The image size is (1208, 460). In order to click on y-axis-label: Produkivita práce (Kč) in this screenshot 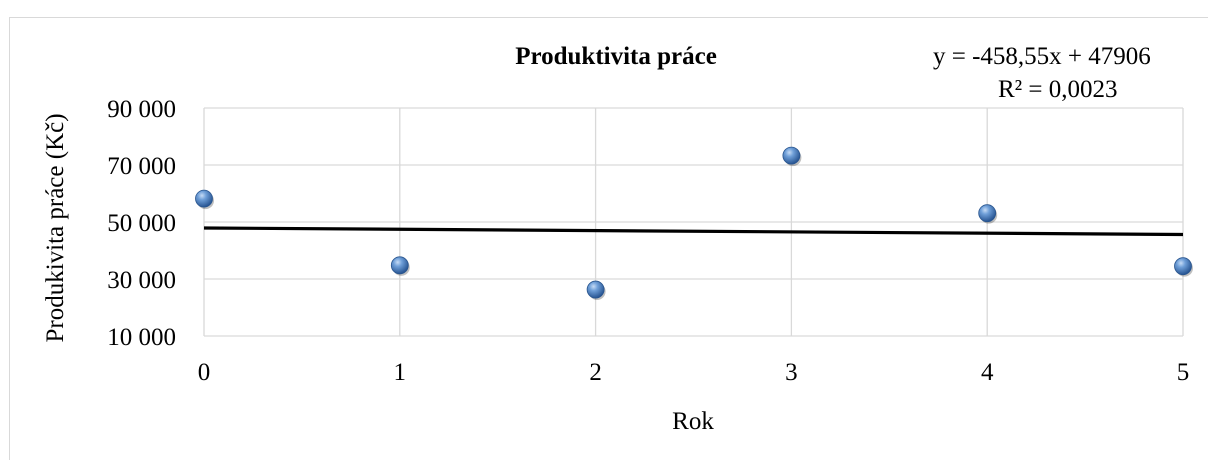, I will do `click(55, 227)`.